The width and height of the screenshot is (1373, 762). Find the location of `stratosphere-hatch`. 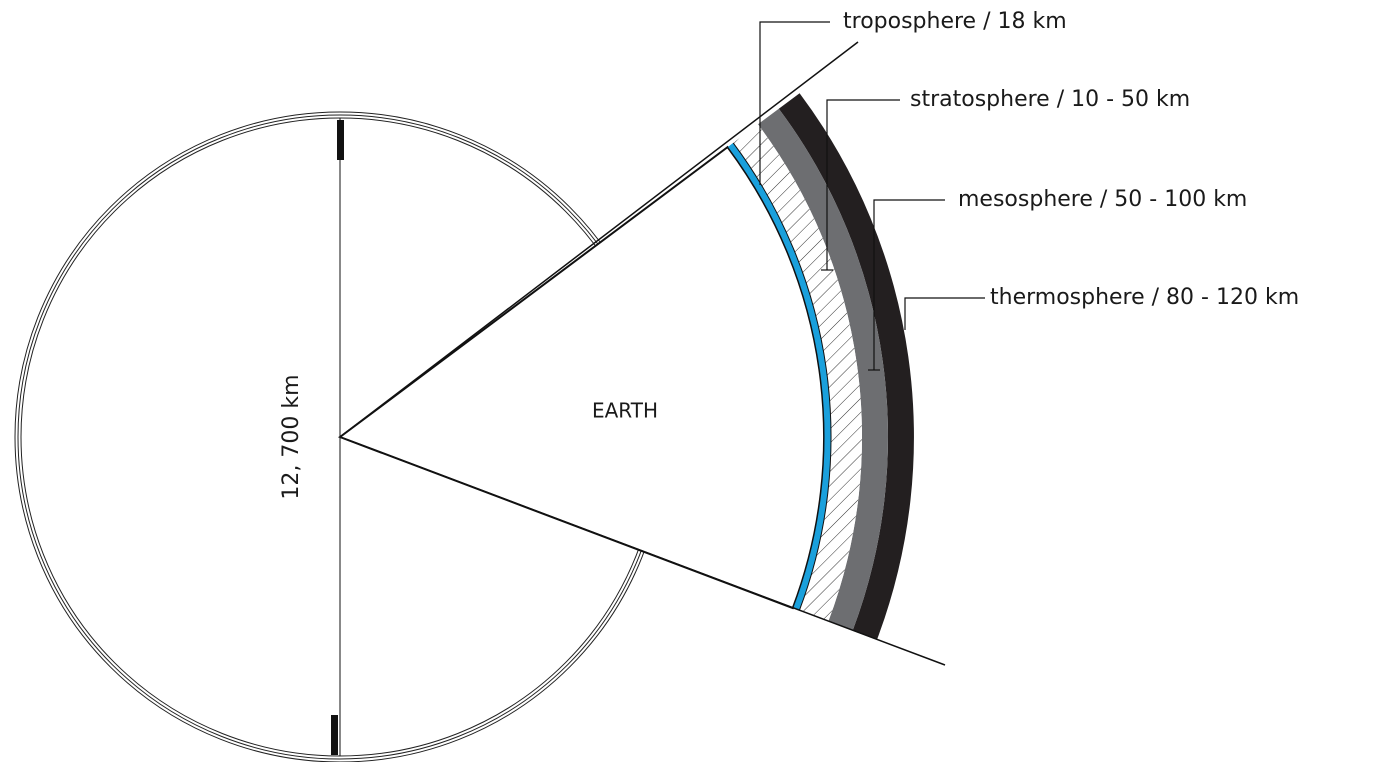

stratosphere-hatch is located at coordinates (798, 373).